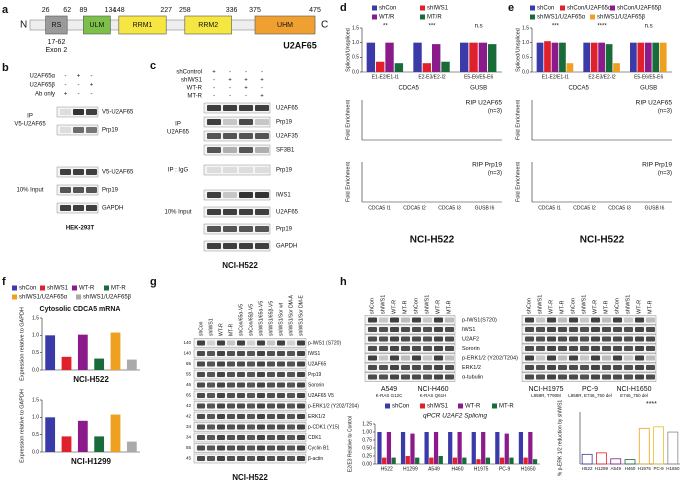 The width and height of the screenshot is (685, 485). I want to click on band-label: IWS1, so click(468, 330).